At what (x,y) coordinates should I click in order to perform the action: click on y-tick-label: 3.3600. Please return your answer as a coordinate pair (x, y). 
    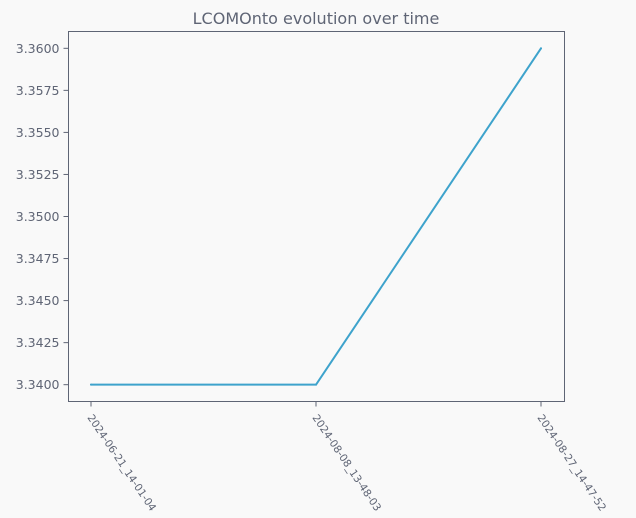
    Looking at the image, I should click on (38, 48).